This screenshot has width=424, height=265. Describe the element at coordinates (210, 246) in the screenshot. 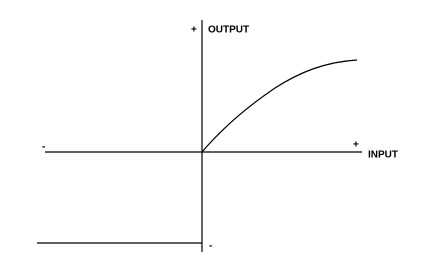

I see `output-minus: -` at that location.